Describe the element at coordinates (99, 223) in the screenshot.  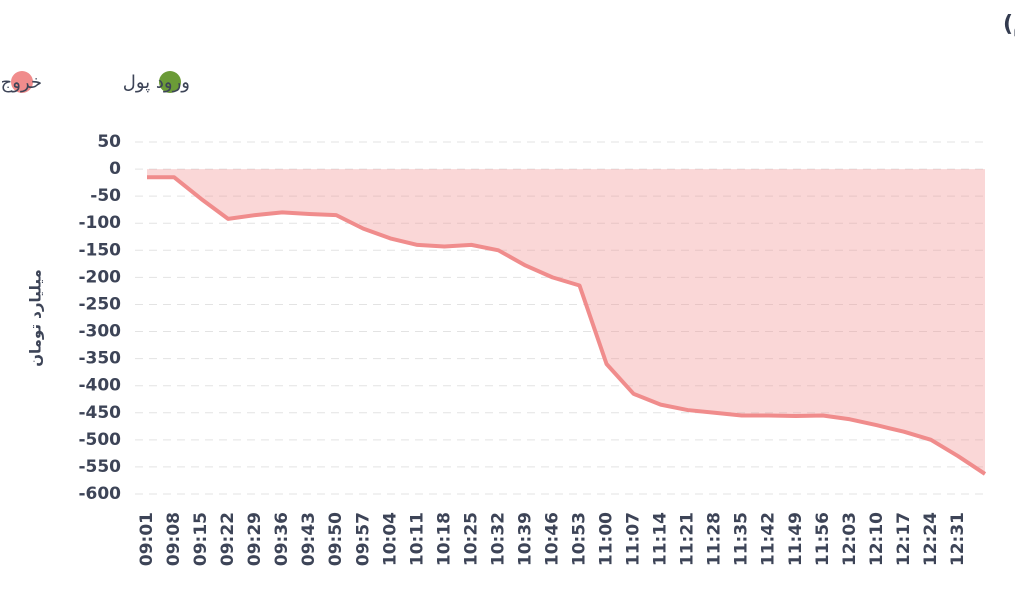
I see `y-tick-label: -100` at that location.